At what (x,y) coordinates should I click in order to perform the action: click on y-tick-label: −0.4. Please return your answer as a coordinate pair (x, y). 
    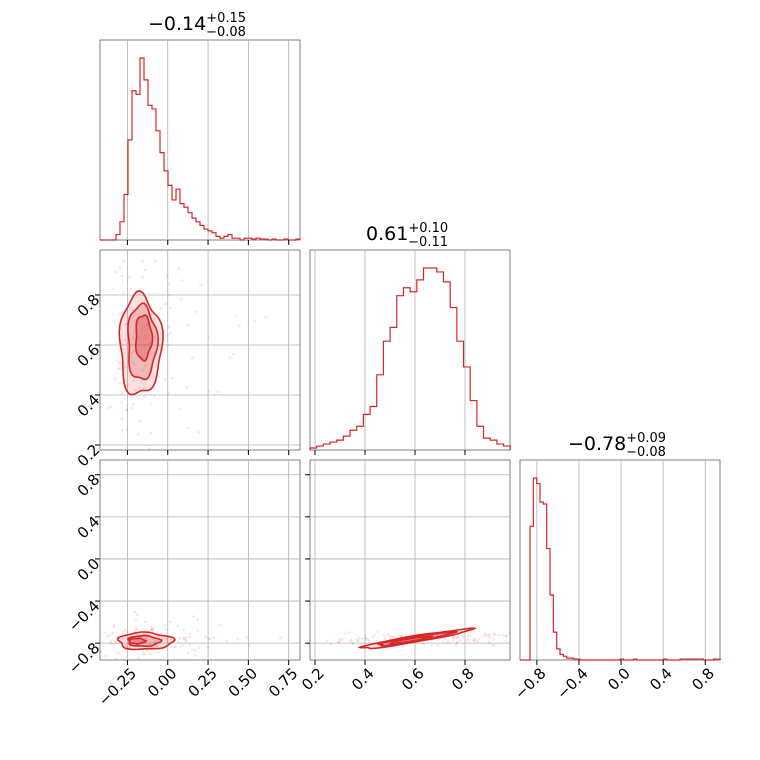
    Looking at the image, I should click on (84, 616).